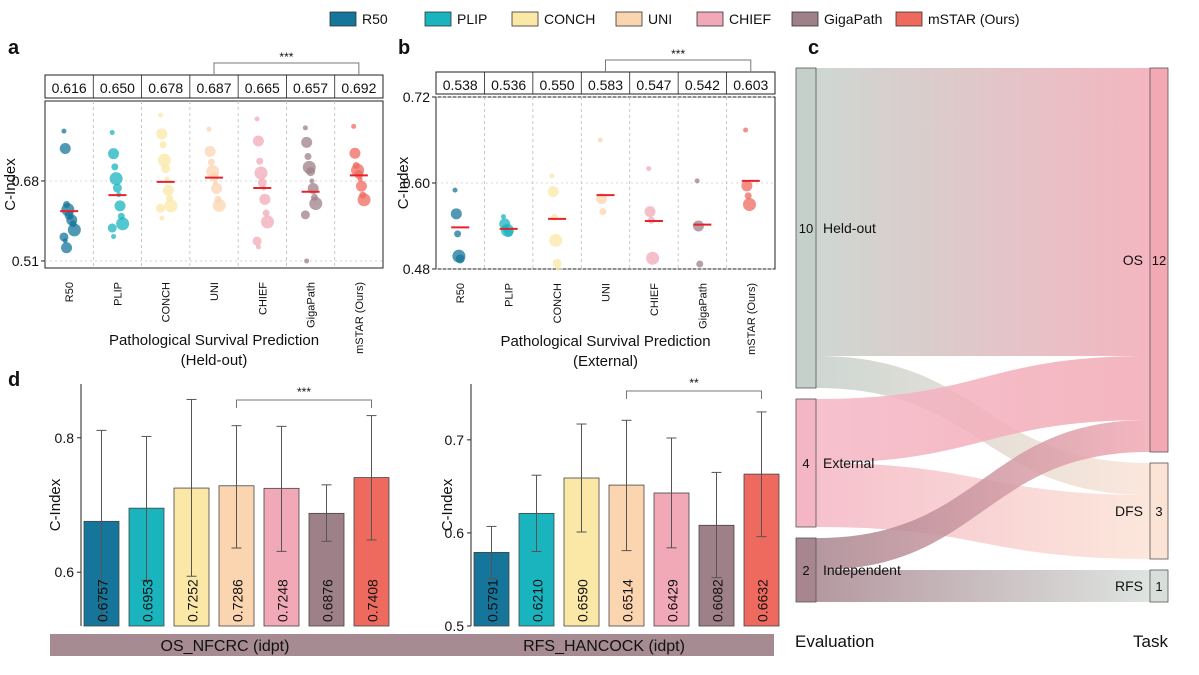 The image size is (1199, 675). Describe the element at coordinates (214, 360) in the screenshot. I see `x-axis-sublabel: (Held-out)` at that location.